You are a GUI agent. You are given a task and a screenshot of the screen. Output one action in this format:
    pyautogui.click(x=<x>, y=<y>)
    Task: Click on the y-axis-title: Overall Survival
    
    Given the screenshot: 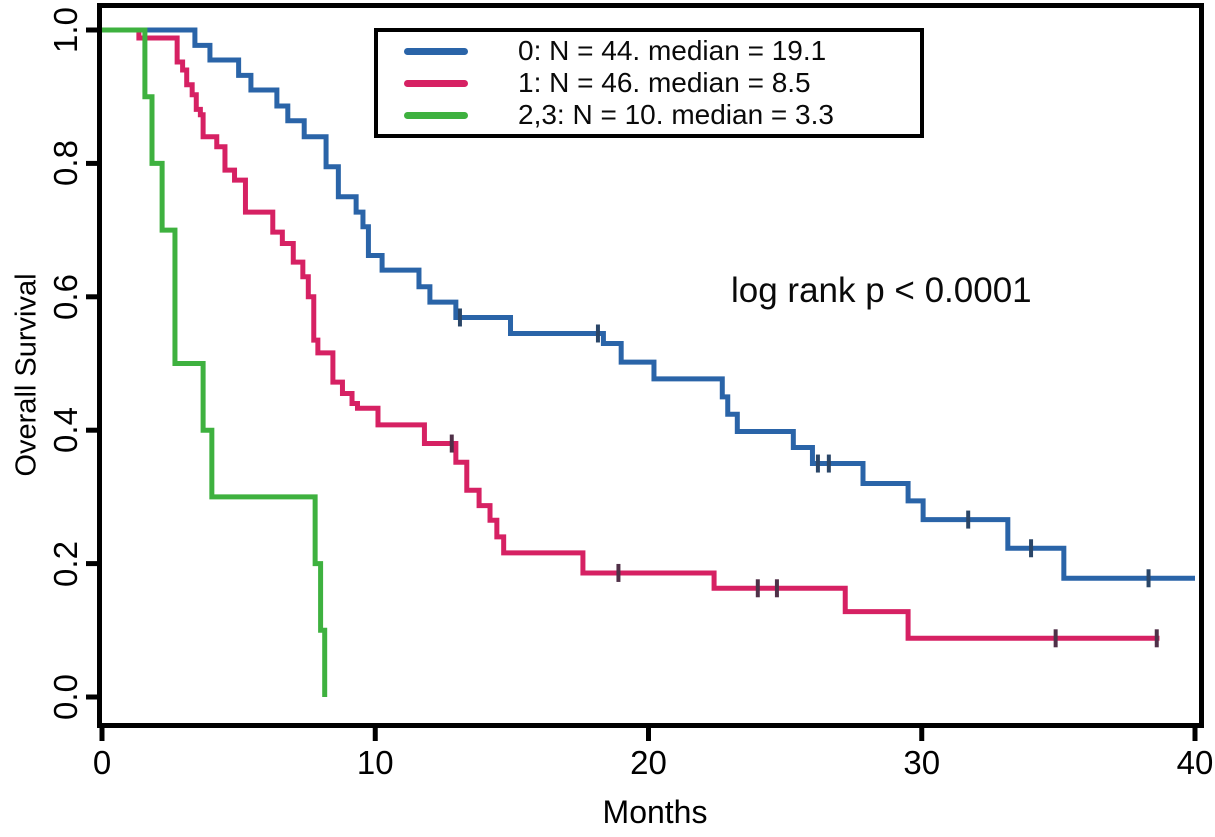 What is the action you would take?
    pyautogui.click(x=26, y=375)
    